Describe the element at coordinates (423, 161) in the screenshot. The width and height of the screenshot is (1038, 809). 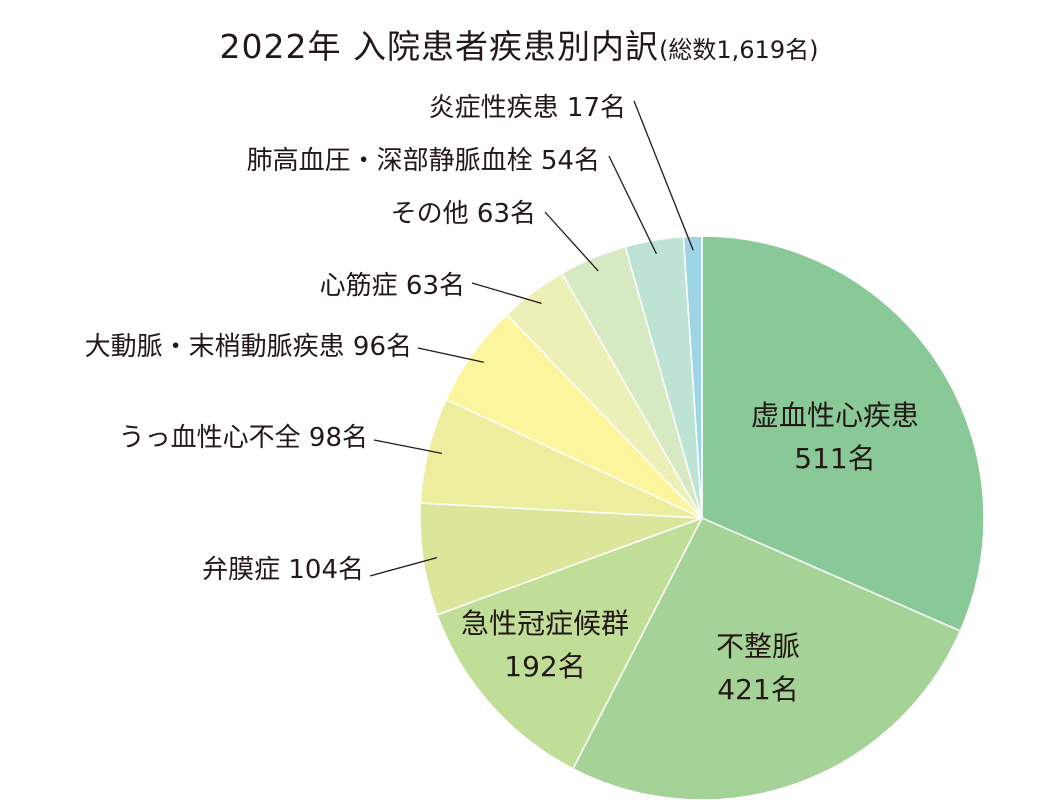
I see `slice-9-label: 肺高血圧・深部静脈血栓 54名` at that location.